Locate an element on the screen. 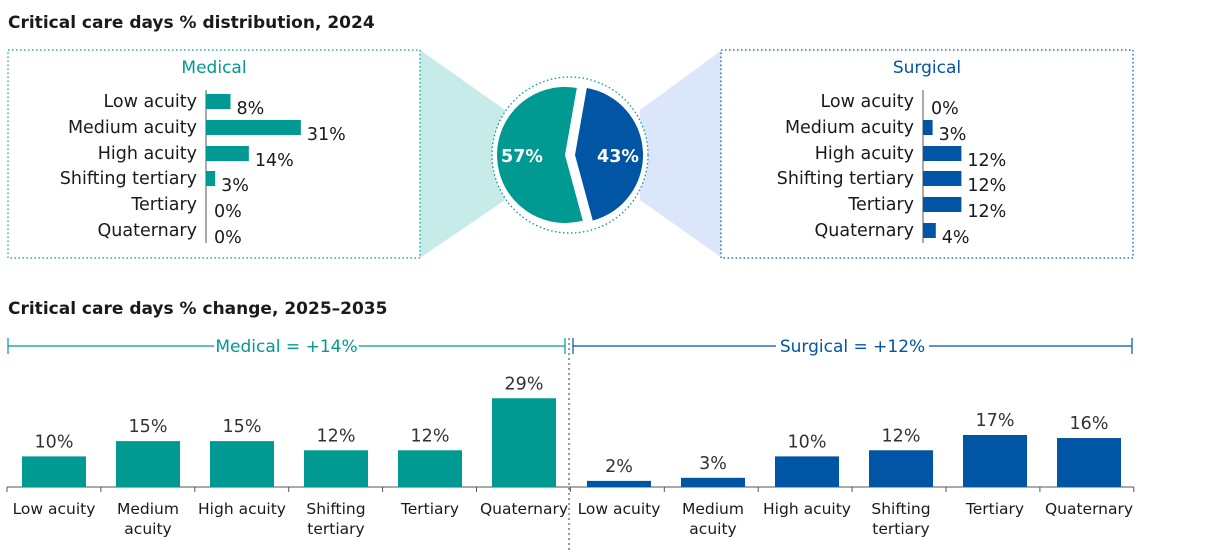 Image resolution: width=1215 pixels, height=556 pixels. surgical-value-label: 4% is located at coordinates (956, 238).